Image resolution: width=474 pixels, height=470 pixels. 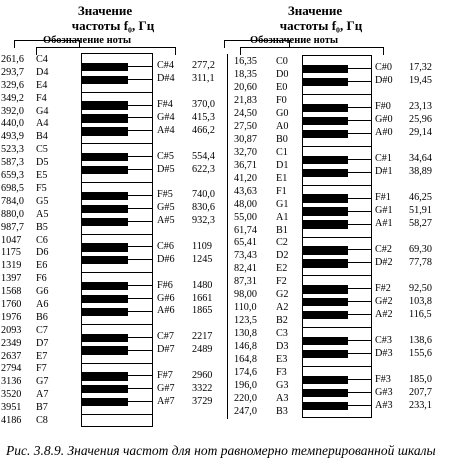 I want to click on black-key-frequency: 3729, so click(x=202, y=401).